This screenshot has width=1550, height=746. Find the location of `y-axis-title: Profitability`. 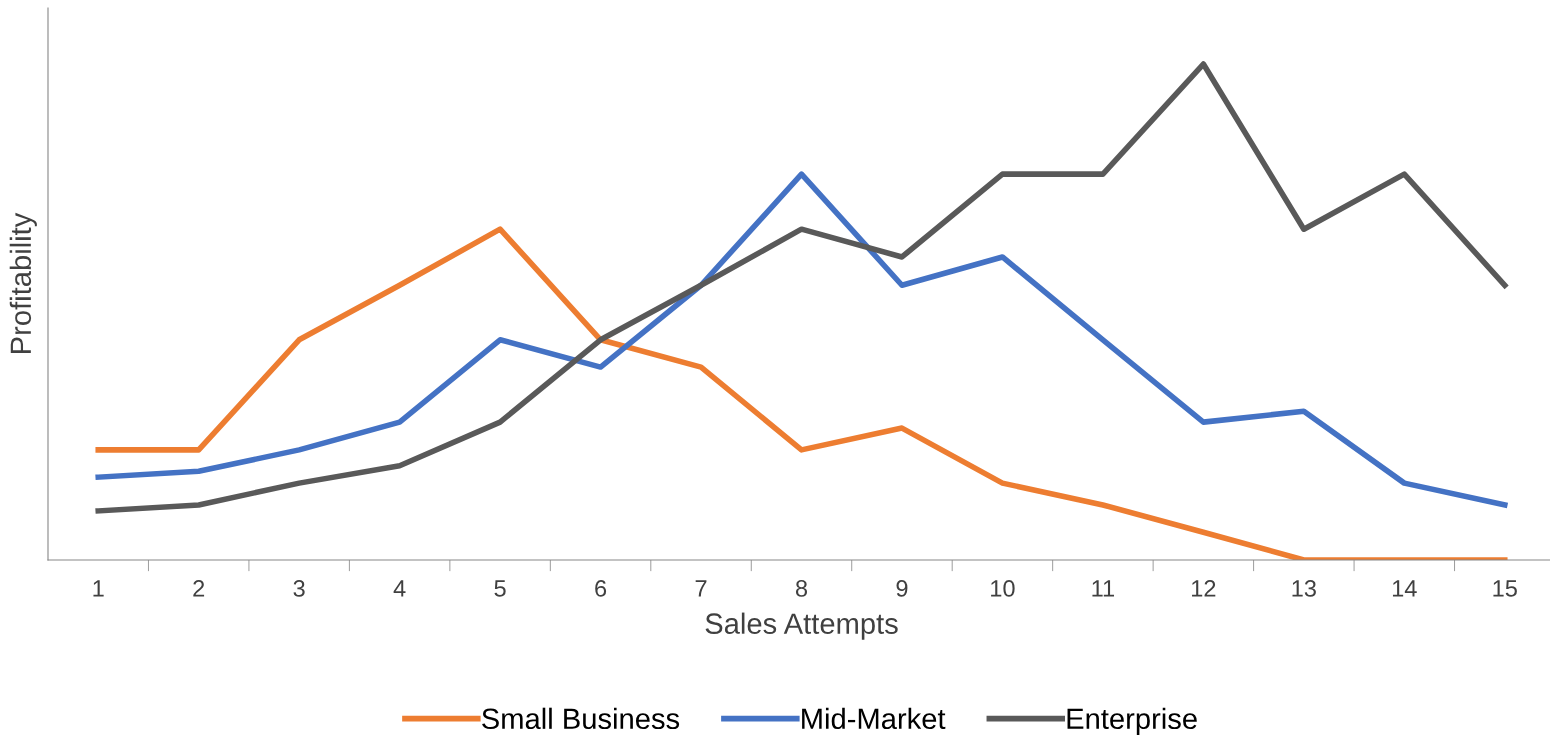

y-axis-title: Profitability is located at coordinates (23, 282).